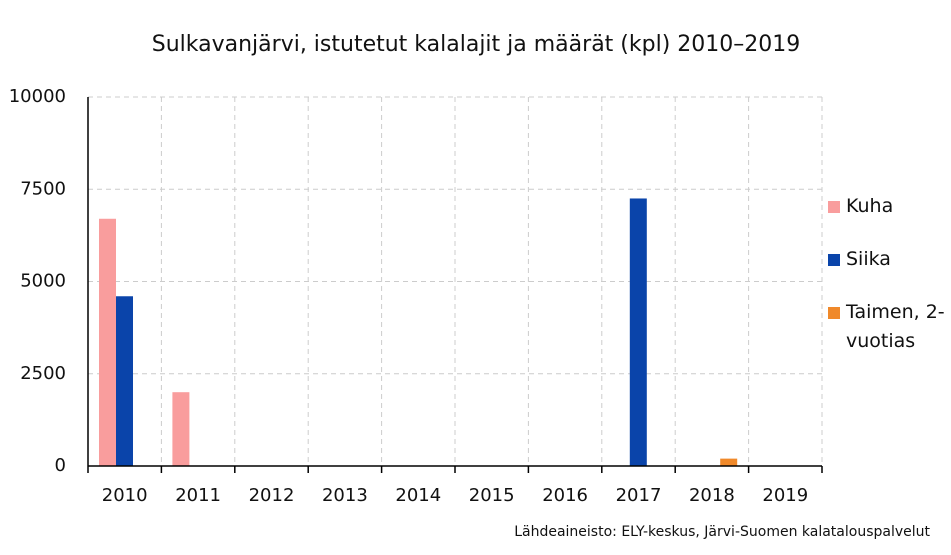  I want to click on y-tick-label: 7500, so click(43, 188).